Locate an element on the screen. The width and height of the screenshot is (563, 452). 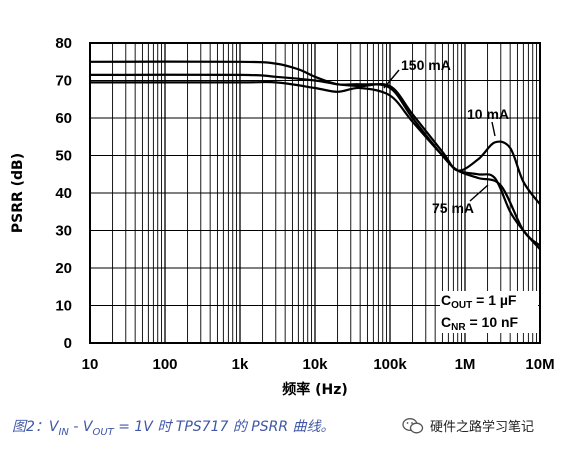
x-tick-labels: 10 100 1k 10k 100k 1M 10M is located at coordinates (318, 364).